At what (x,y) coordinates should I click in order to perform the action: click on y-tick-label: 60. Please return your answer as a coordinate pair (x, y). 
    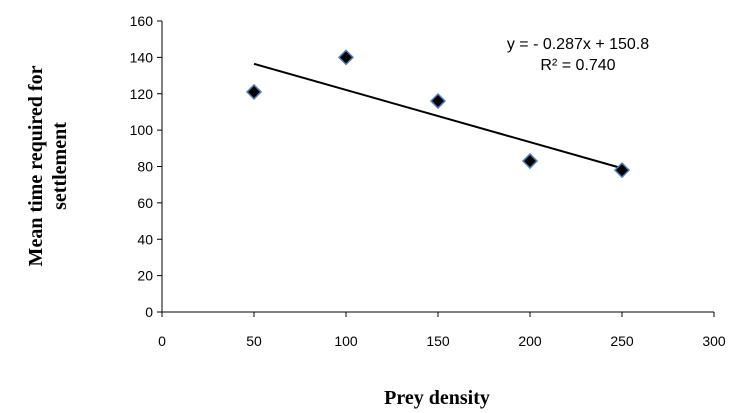
    Looking at the image, I should click on (145, 203).